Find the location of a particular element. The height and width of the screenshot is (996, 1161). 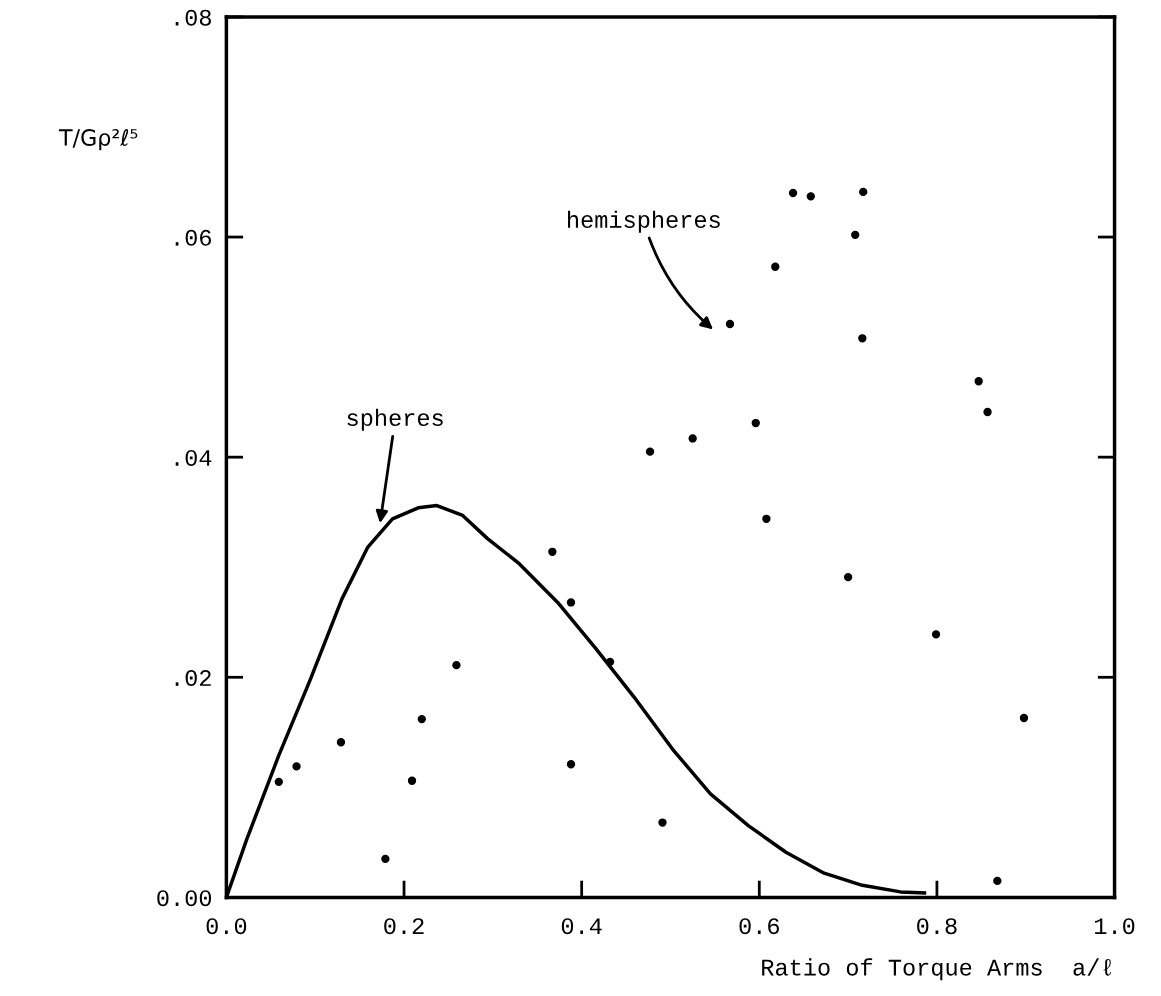

x-tick-label: 0.4 is located at coordinates (581, 926).